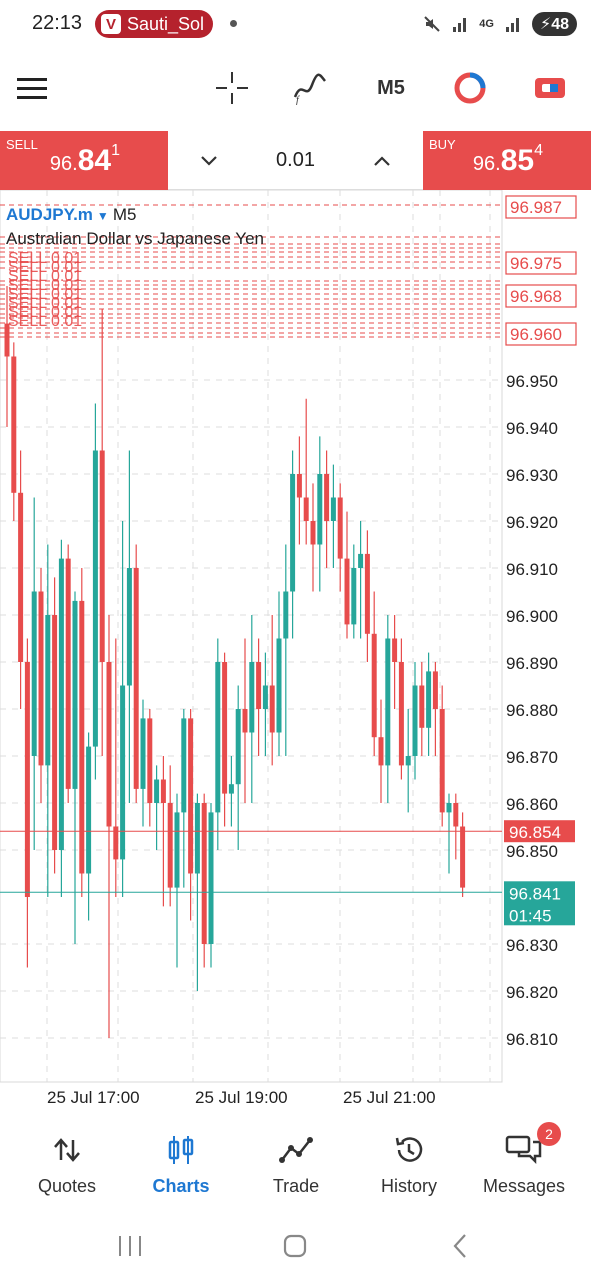  I want to click on one-click-trade-button, so click(550, 88).